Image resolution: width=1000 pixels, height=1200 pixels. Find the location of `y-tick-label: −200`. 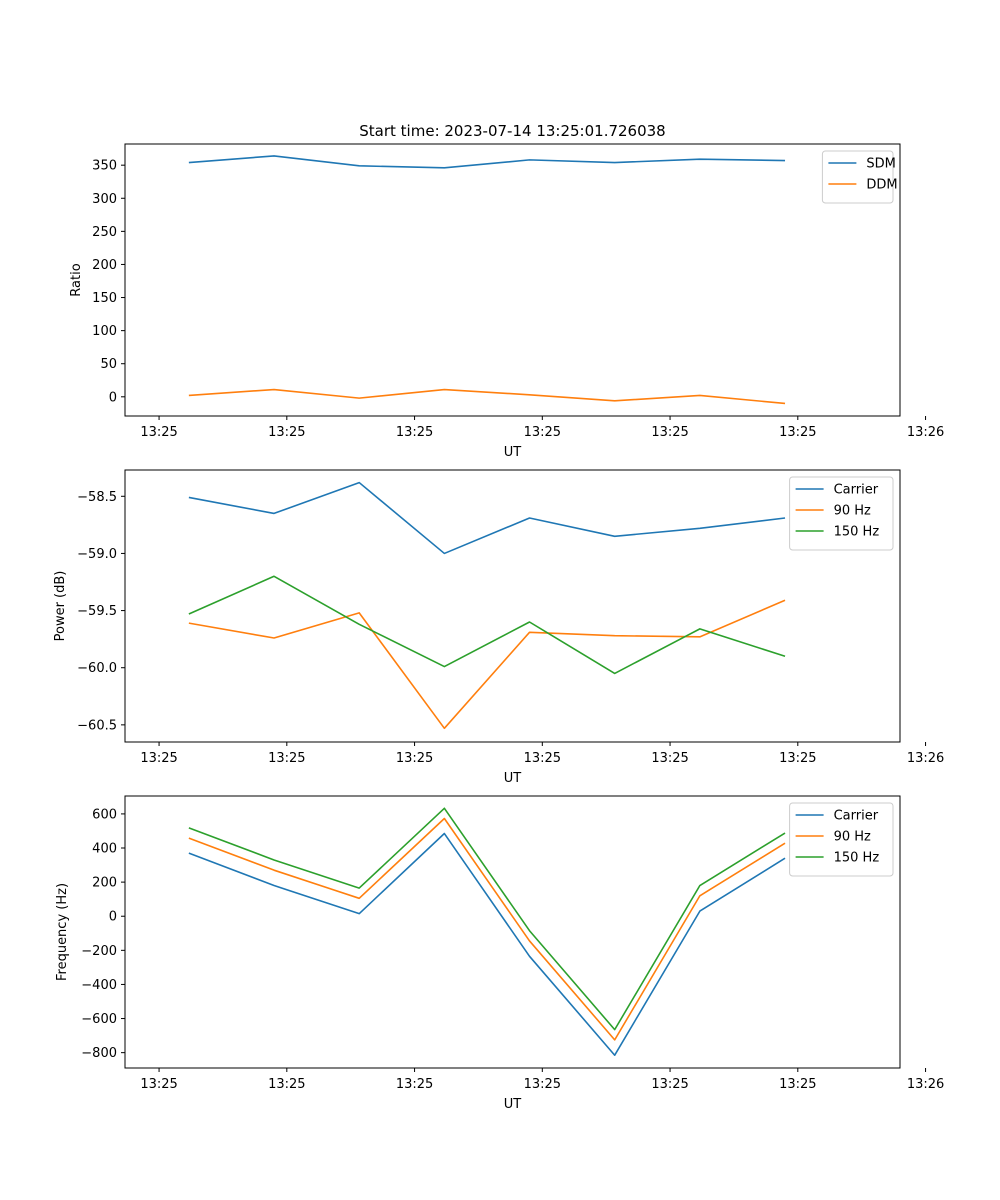

y-tick-label: −200 is located at coordinates (99, 951).